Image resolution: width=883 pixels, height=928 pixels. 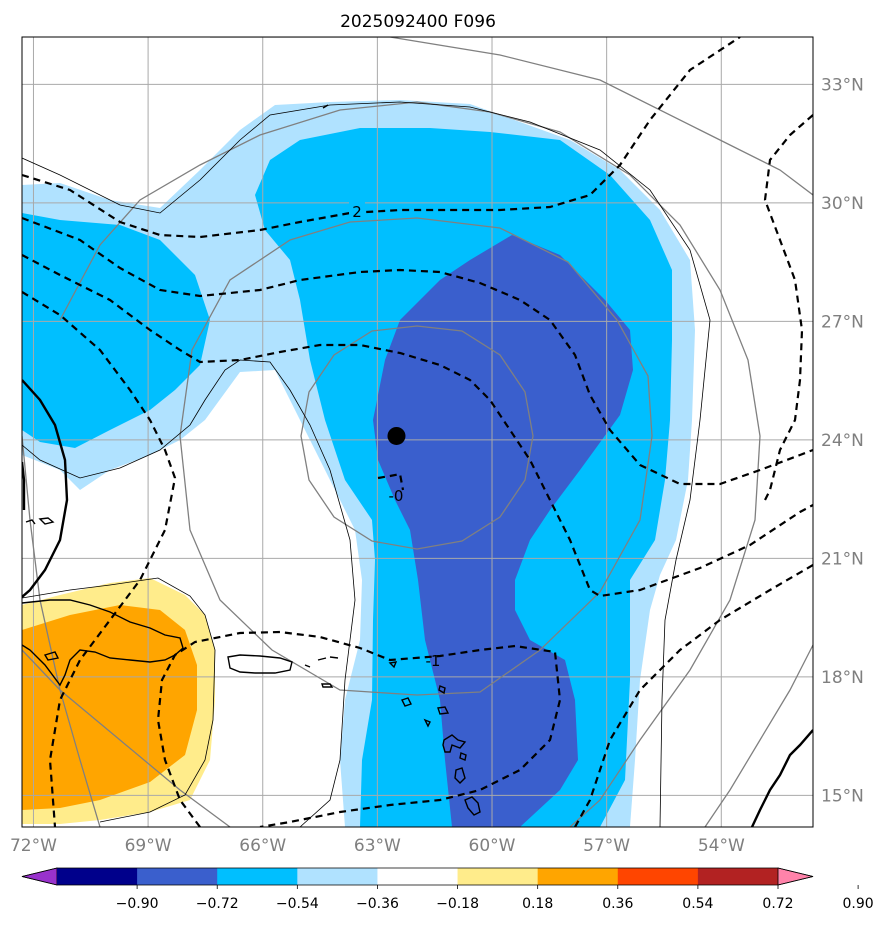 I want to click on colorbar, so click(x=417, y=876).